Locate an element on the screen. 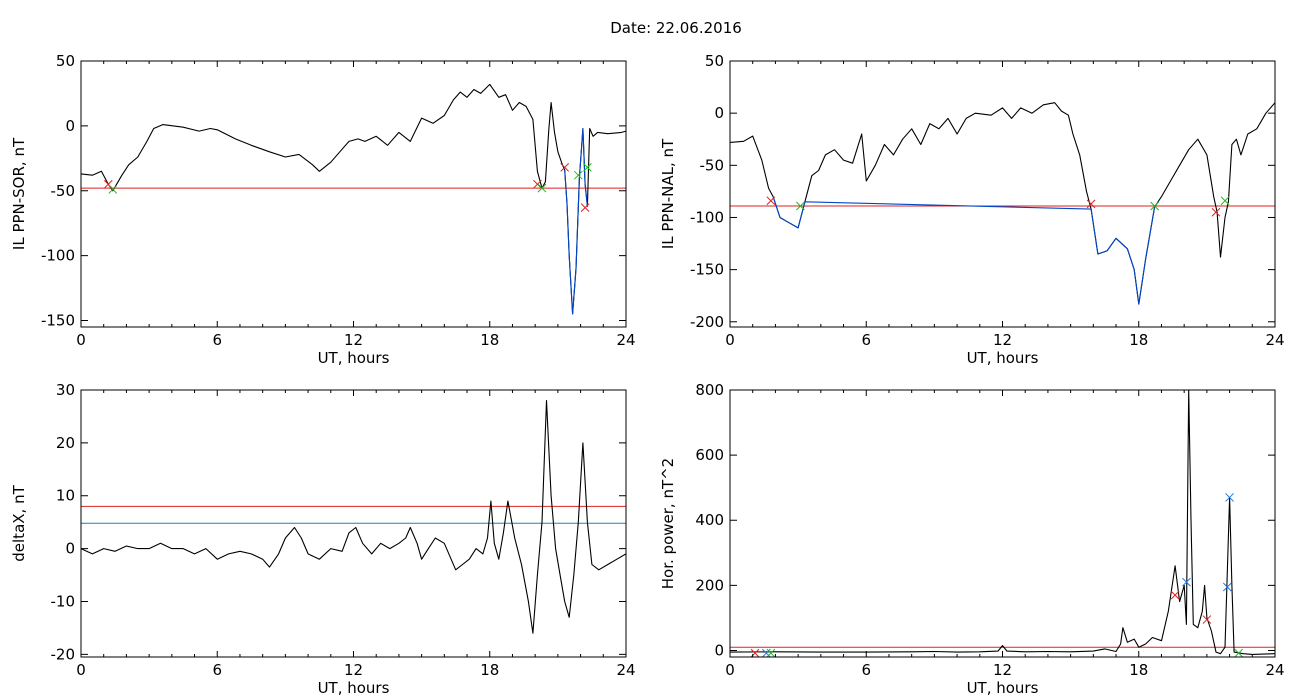 Image resolution: width=1300 pixels, height=700 pixels. y-axis-label: Hor. power, nT^2 is located at coordinates (668, 523).